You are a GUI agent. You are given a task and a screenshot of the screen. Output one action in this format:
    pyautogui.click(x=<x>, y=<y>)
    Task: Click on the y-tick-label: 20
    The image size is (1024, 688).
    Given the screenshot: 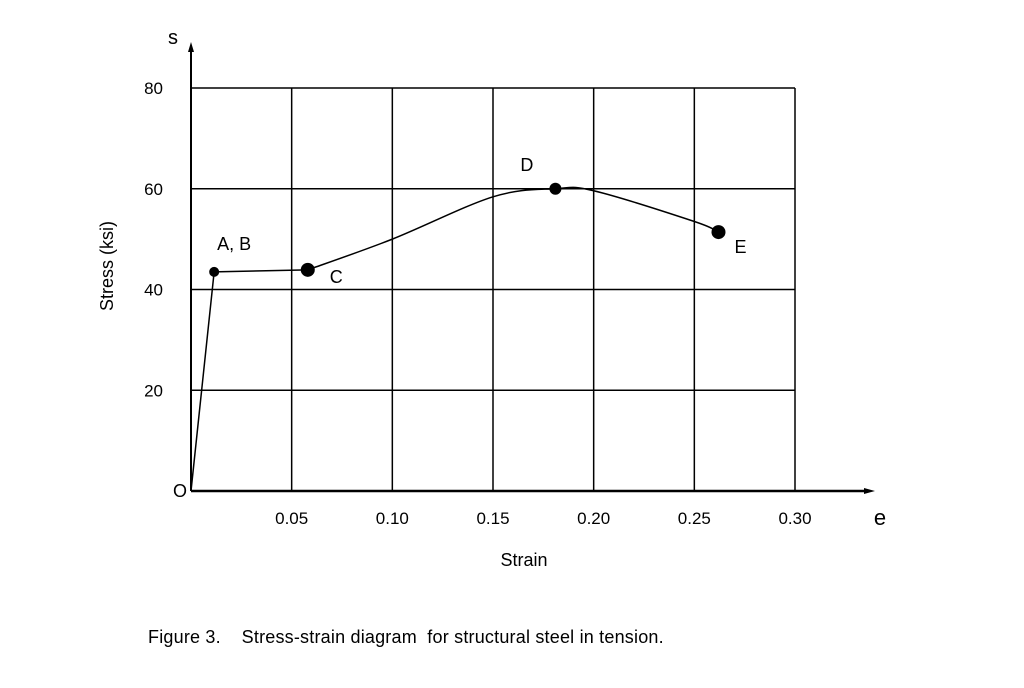 What is the action you would take?
    pyautogui.click(x=153, y=390)
    